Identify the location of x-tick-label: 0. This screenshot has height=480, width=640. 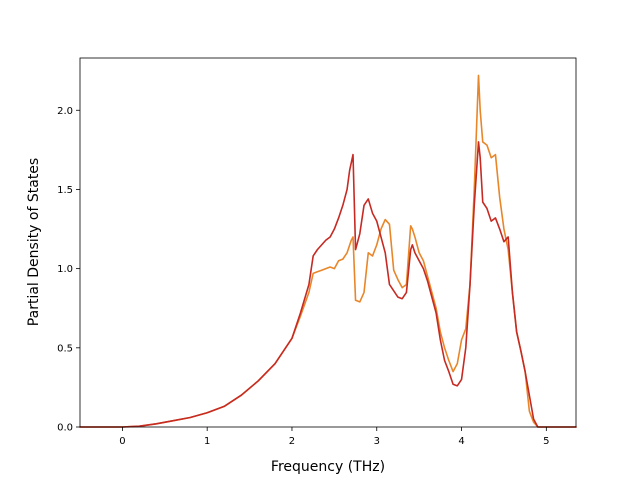
(122, 441).